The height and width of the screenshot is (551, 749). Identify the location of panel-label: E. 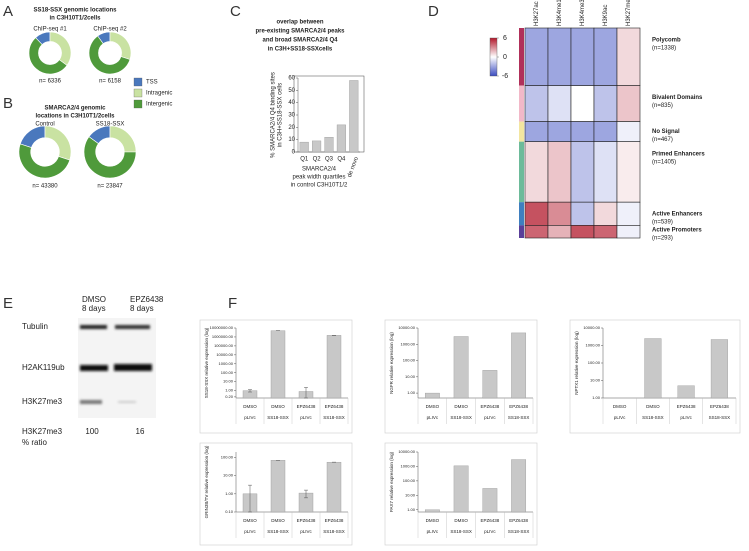
(8, 303).